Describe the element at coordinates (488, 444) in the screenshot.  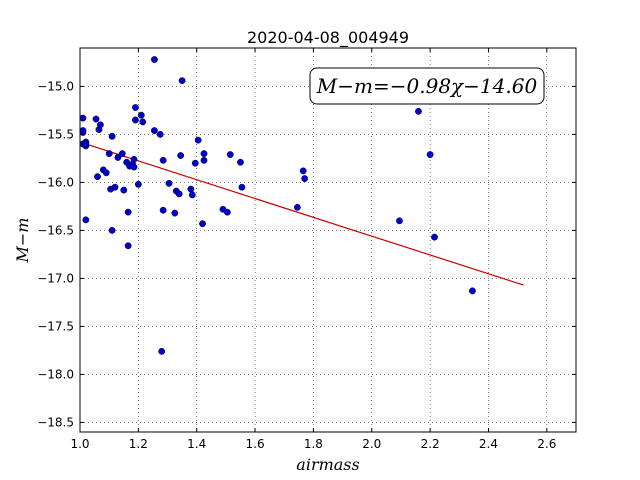
I see `x-tick-label: 2.4` at that location.